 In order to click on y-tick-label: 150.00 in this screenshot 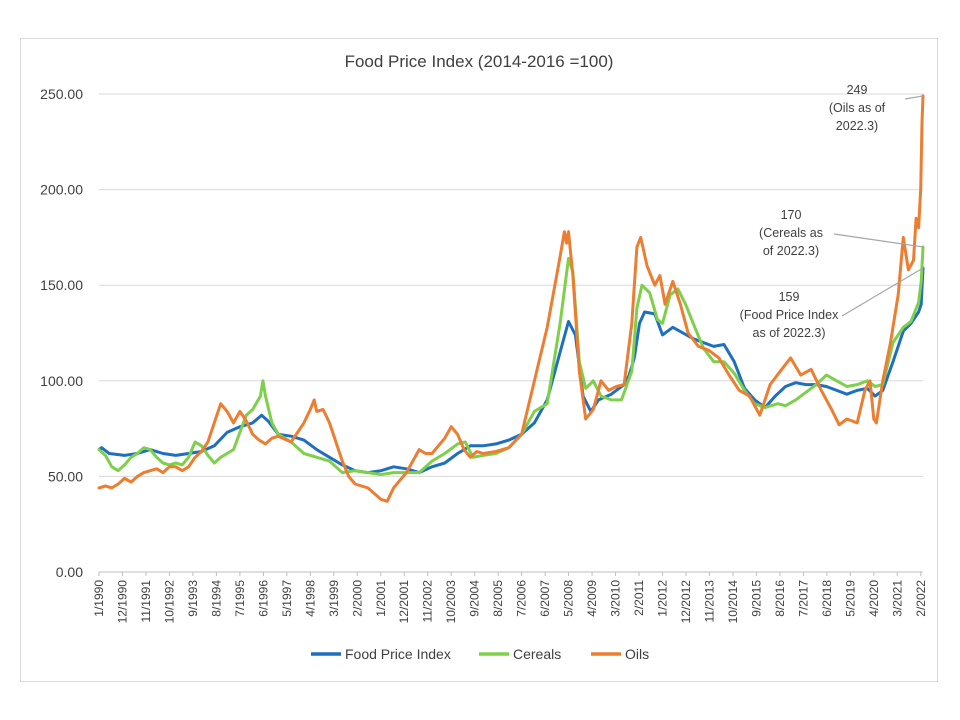, I will do `click(61, 285)`.